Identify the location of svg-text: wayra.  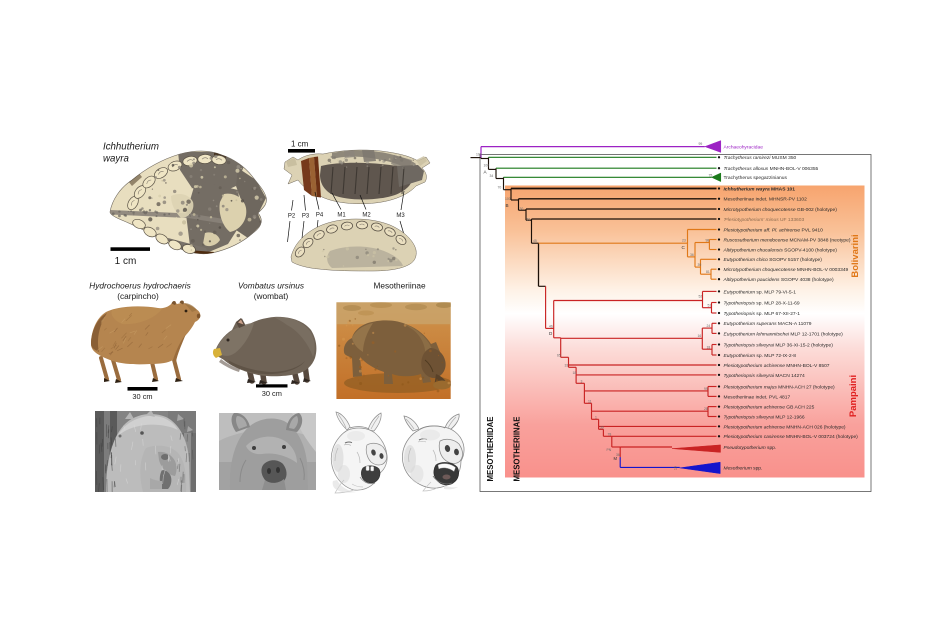
(116, 159).